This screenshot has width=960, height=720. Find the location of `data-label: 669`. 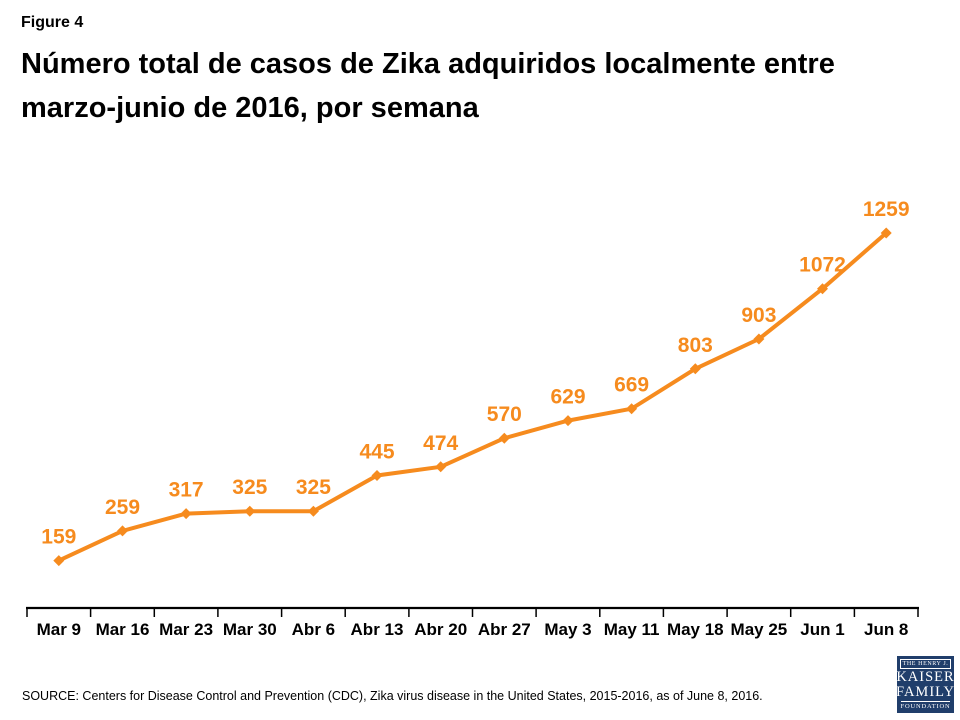

data-label: 669 is located at coordinates (631, 385).